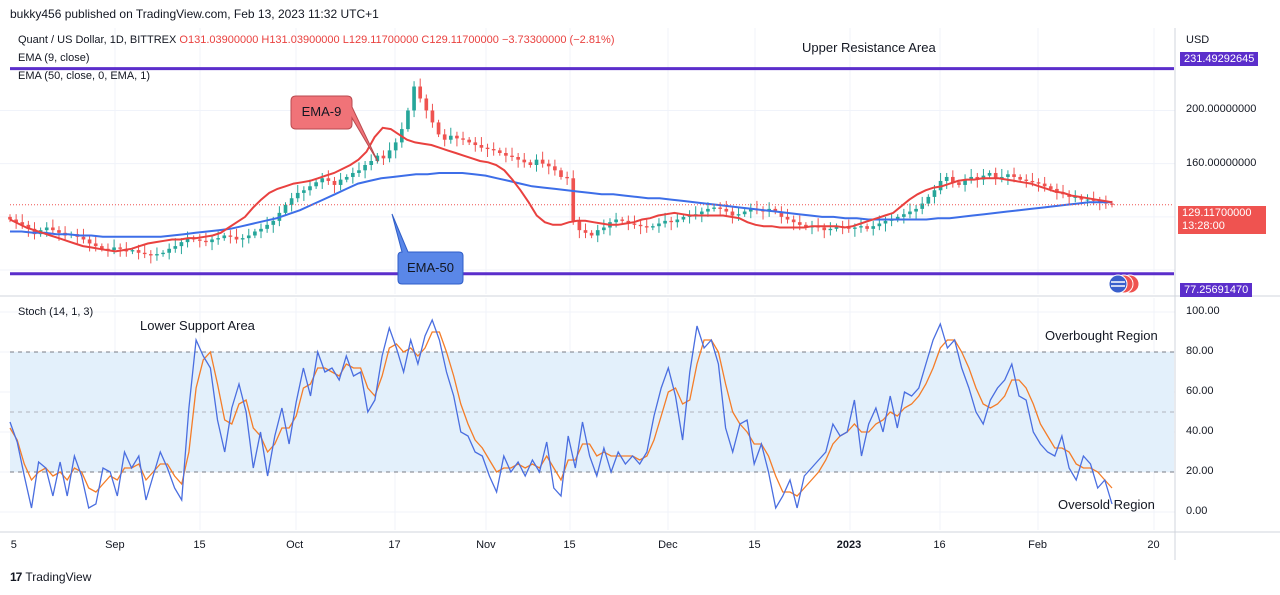 Image resolution: width=1280 pixels, height=595 pixels. I want to click on time-tick-label: Oct, so click(295, 545).